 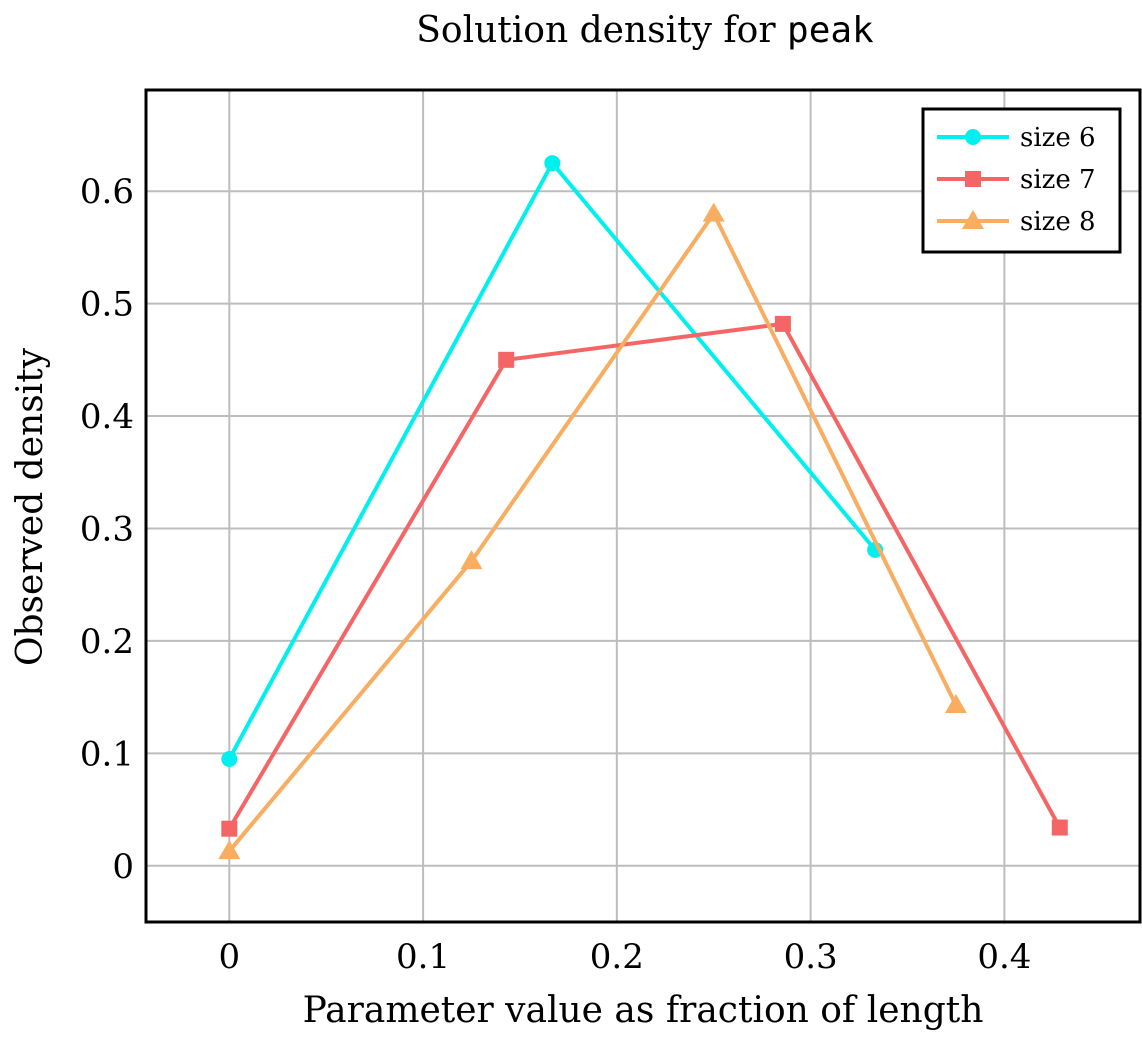 I want to click on x-axis-label: Parameter value as fraction of length, so click(x=643, y=1010).